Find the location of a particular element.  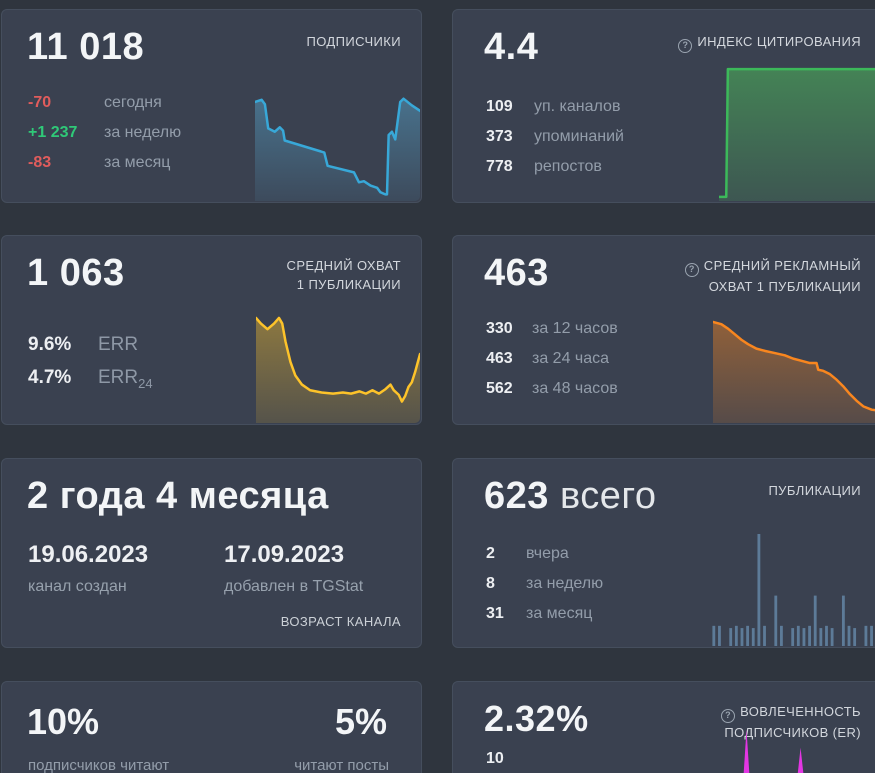

title-line-2: 1 ПУБЛИКАЦИИ is located at coordinates (348, 284).